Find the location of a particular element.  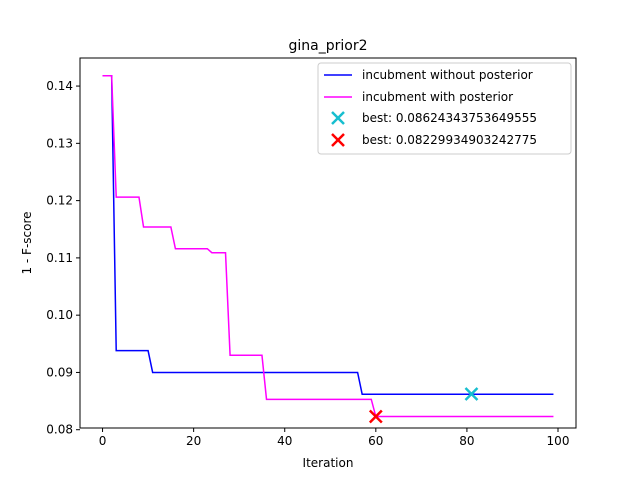

legend-box is located at coordinates (444, 108).